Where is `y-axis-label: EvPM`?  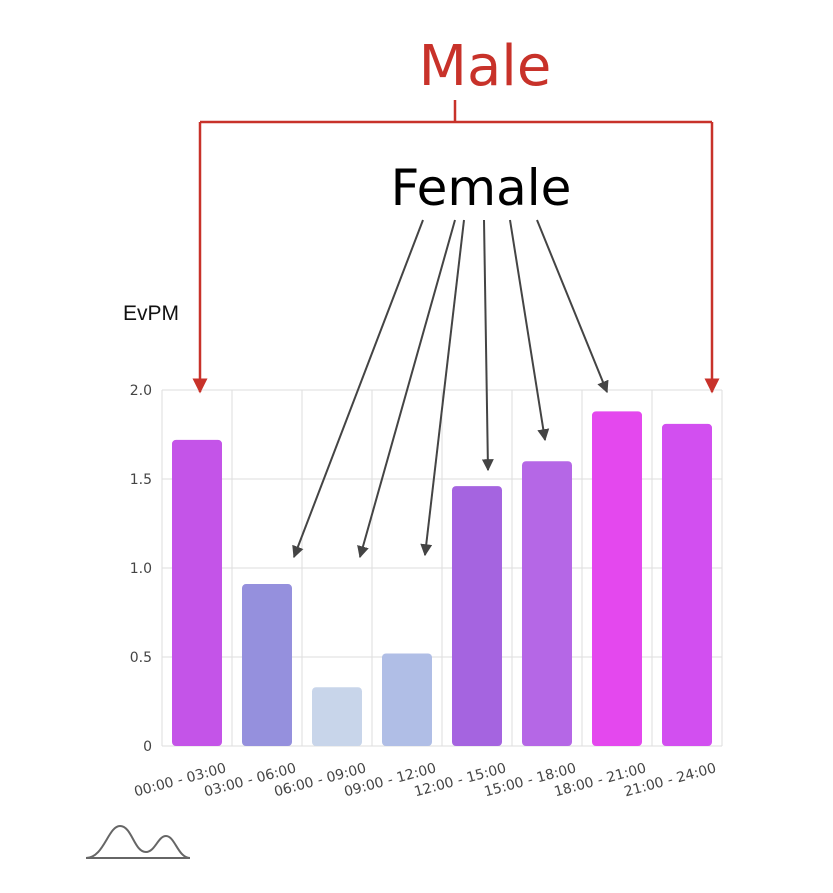
y-axis-label: EvPM is located at coordinates (151, 313).